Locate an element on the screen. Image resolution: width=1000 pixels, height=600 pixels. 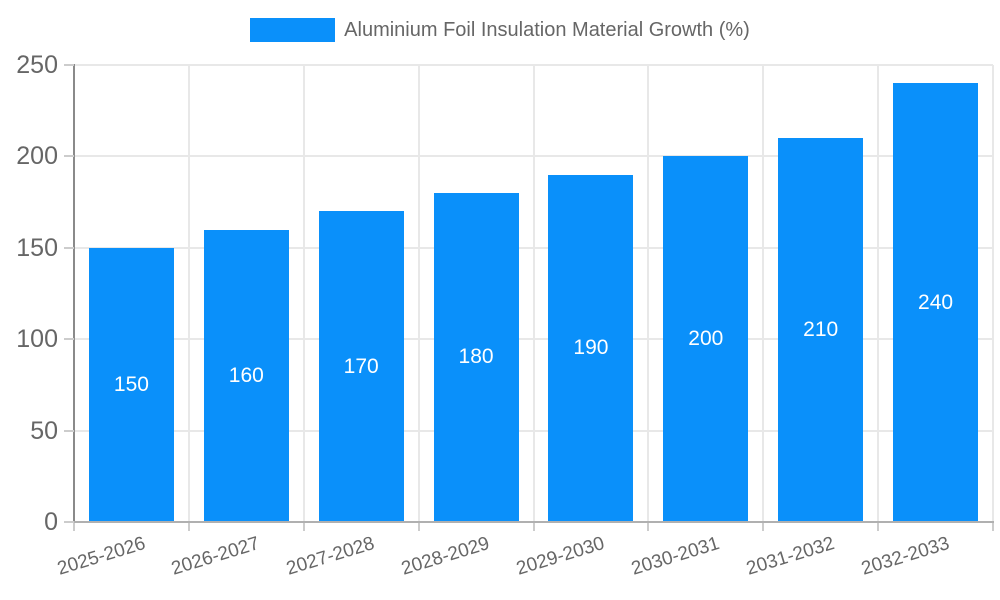
bar: 170 is located at coordinates (361, 366).